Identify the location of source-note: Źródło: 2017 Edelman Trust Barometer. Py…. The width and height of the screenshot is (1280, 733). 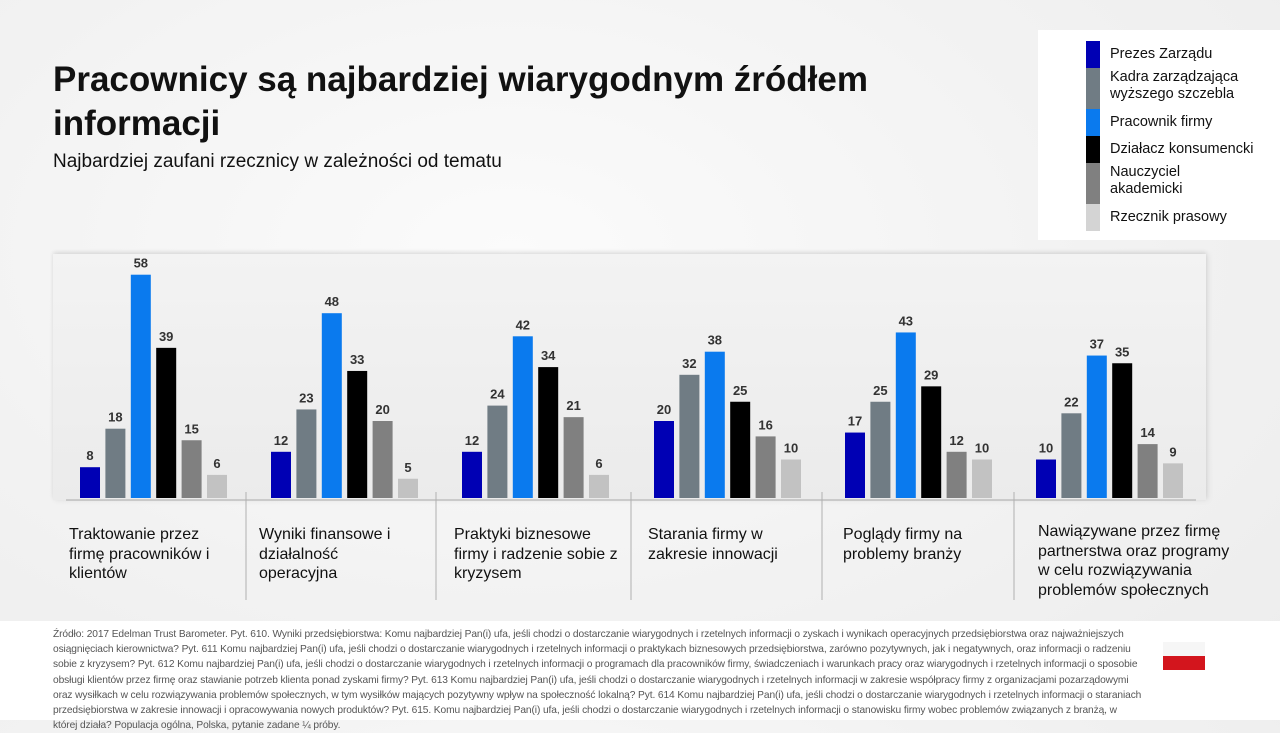
(597, 680).